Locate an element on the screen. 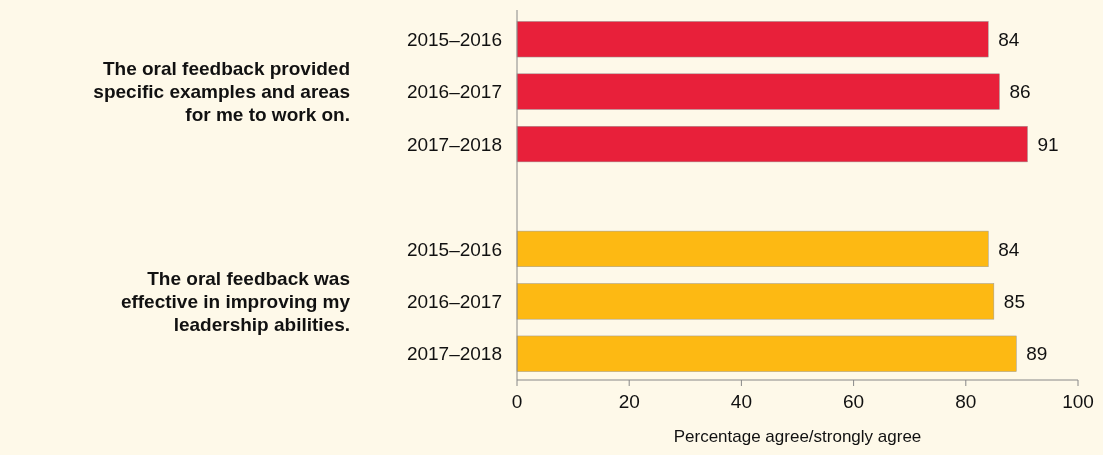 This screenshot has width=1103, height=455. x-tick-label: 40 is located at coordinates (741, 401).